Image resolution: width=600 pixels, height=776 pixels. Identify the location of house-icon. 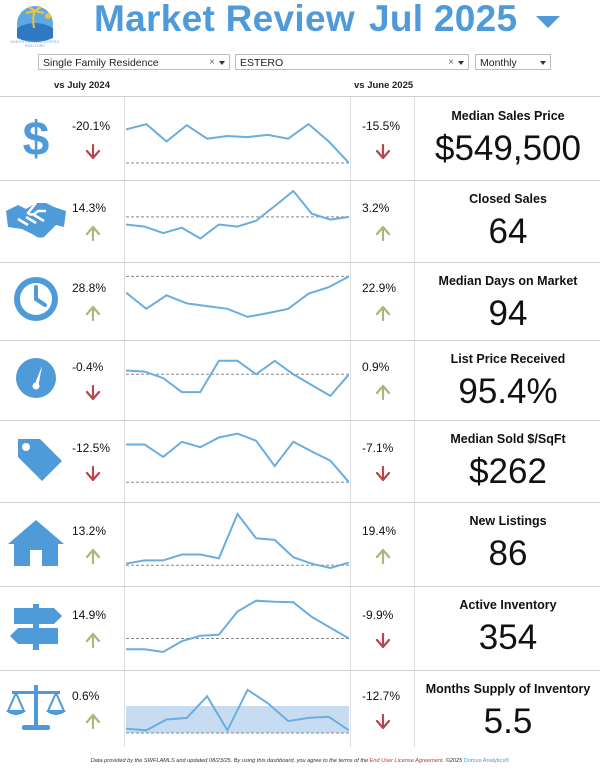
(36, 542).